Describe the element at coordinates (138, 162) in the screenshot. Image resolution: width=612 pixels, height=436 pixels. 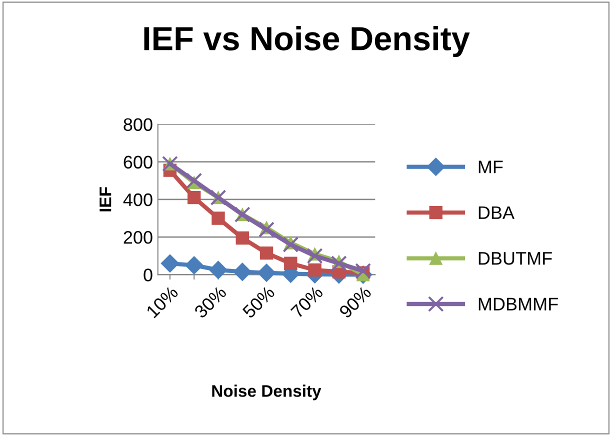
I see `y-tick-label: 600` at that location.